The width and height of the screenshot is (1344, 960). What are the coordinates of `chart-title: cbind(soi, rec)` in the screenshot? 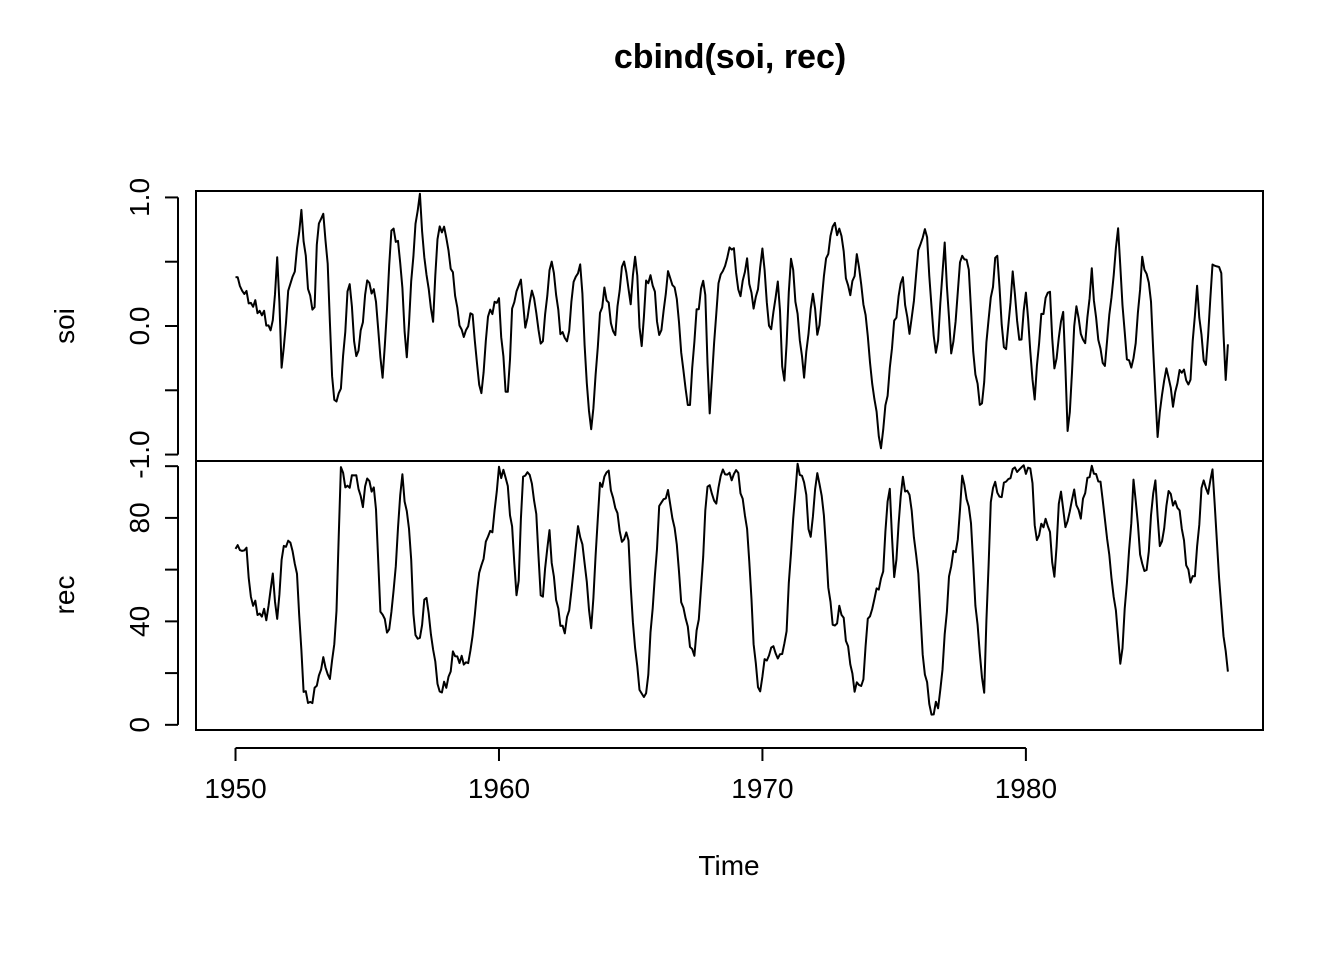 It's located at (730, 57).